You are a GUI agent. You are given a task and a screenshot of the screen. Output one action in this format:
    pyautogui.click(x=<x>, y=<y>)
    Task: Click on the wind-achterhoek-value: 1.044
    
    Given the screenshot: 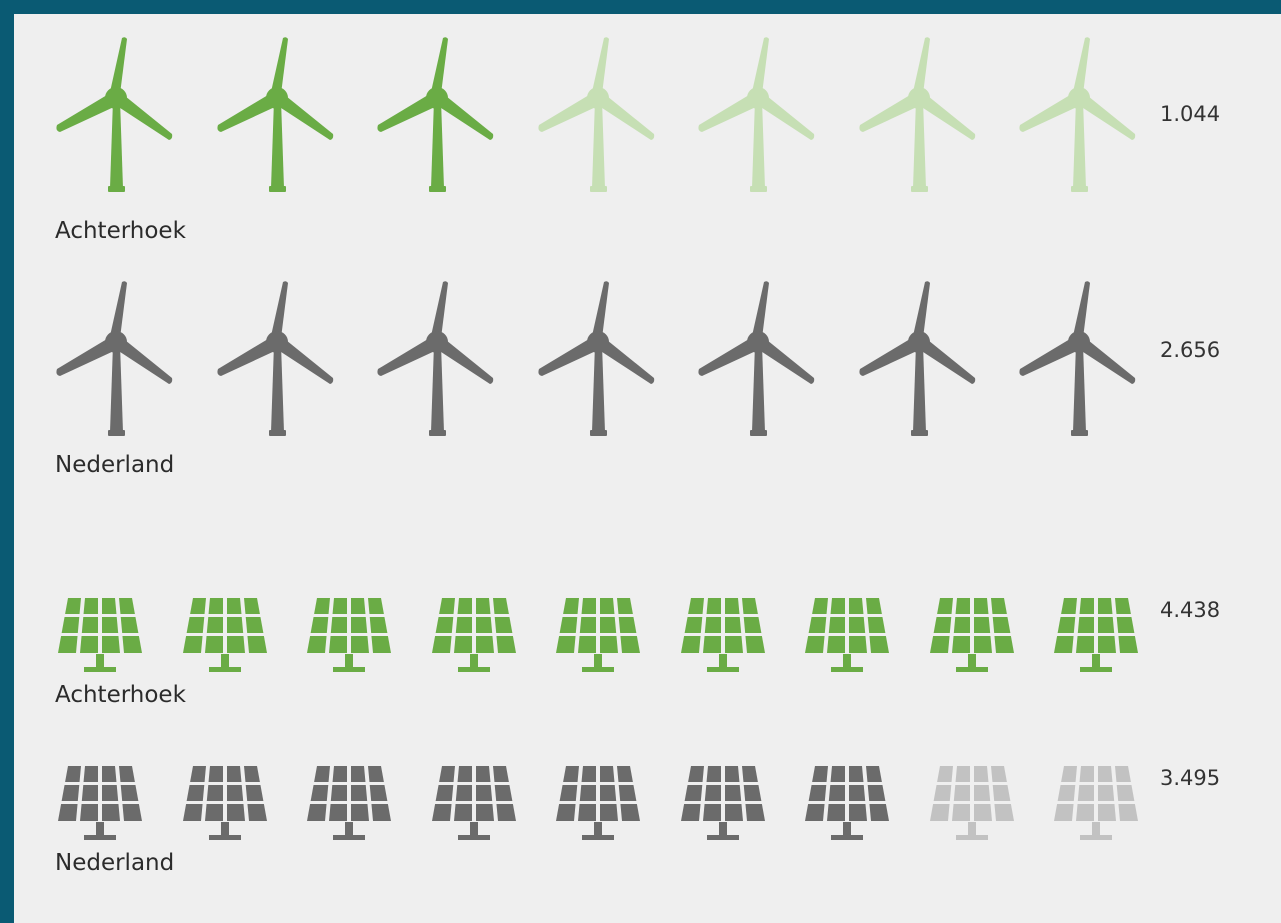 What is the action you would take?
    pyautogui.click(x=1190, y=114)
    